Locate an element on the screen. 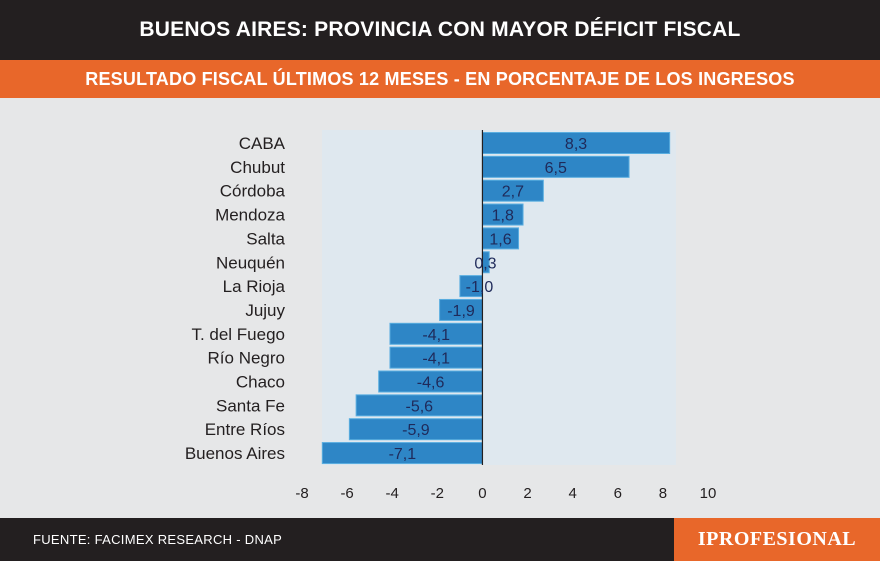  category-label-jujuy: Jujuy is located at coordinates (265, 310).